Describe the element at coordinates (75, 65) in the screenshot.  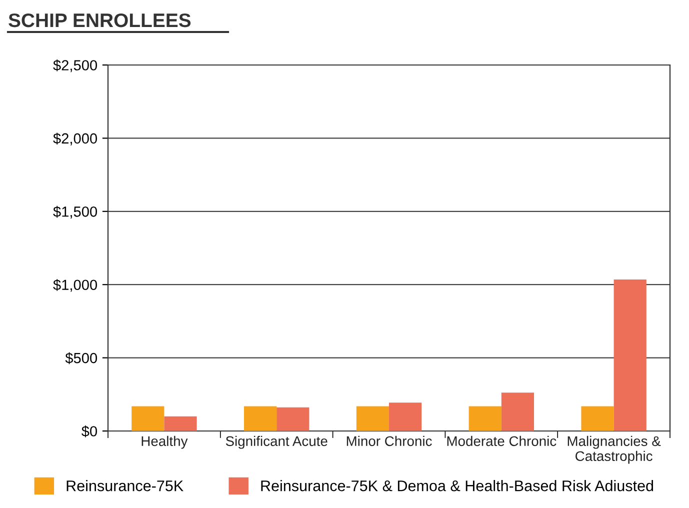
I see `y-tick-label: $2,500` at that location.